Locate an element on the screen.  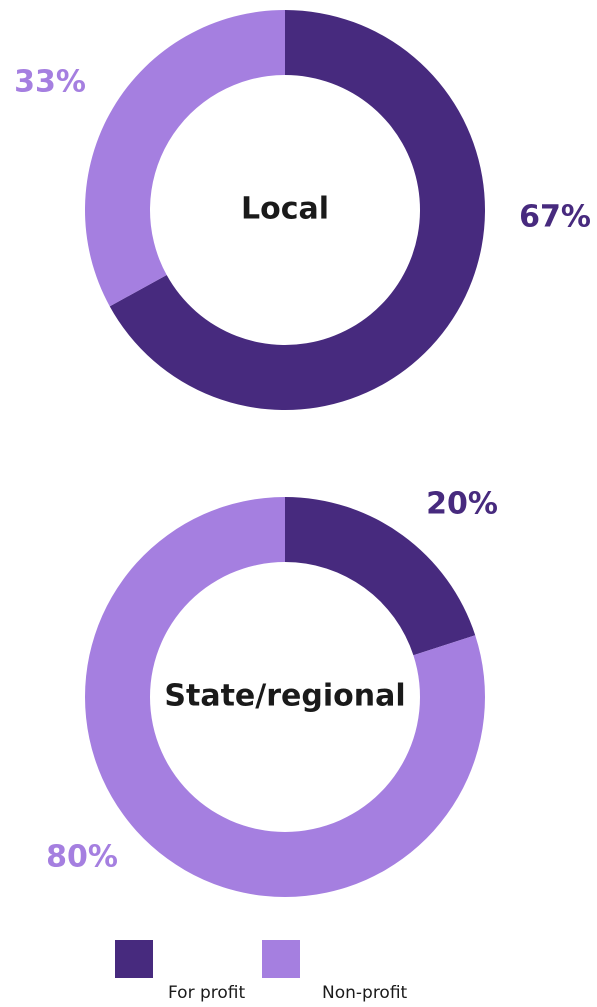
center-label: State/regional is located at coordinates (284, 696).